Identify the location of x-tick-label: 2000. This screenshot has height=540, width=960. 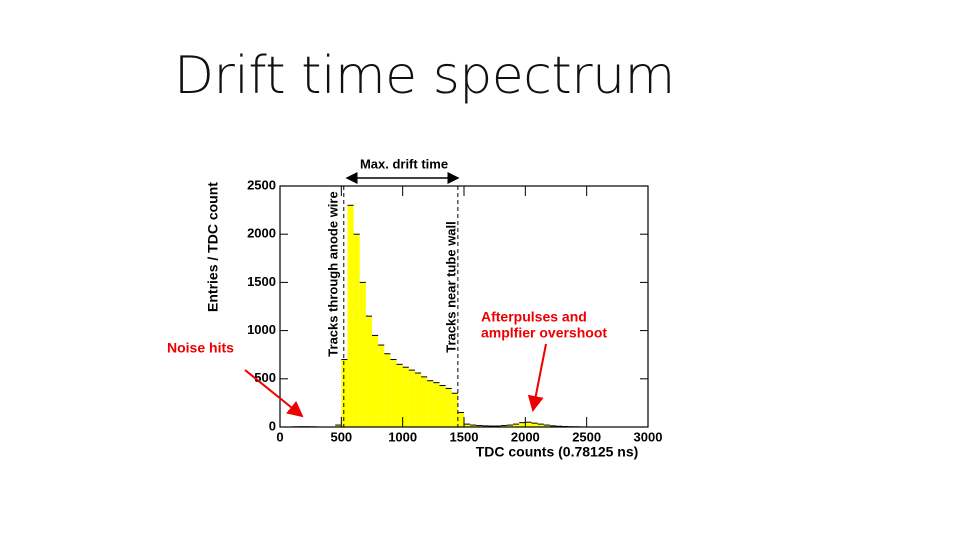
(525, 436).